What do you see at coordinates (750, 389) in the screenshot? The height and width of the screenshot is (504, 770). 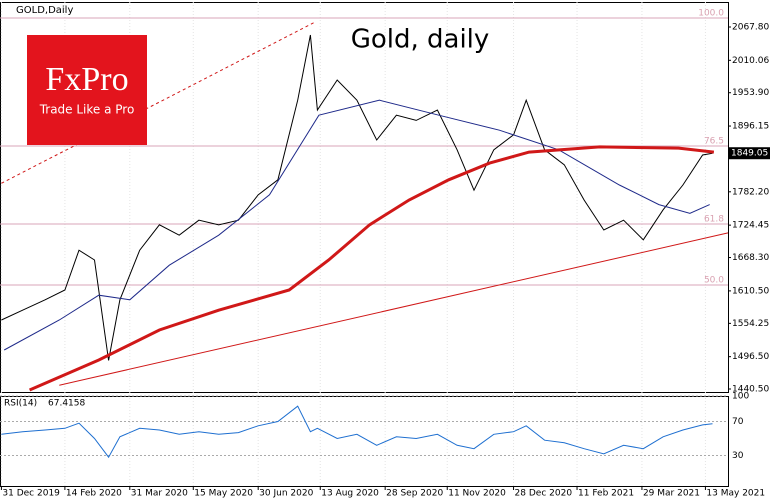 I see `y-tick-label: 1440.50` at bounding box center [750, 389].